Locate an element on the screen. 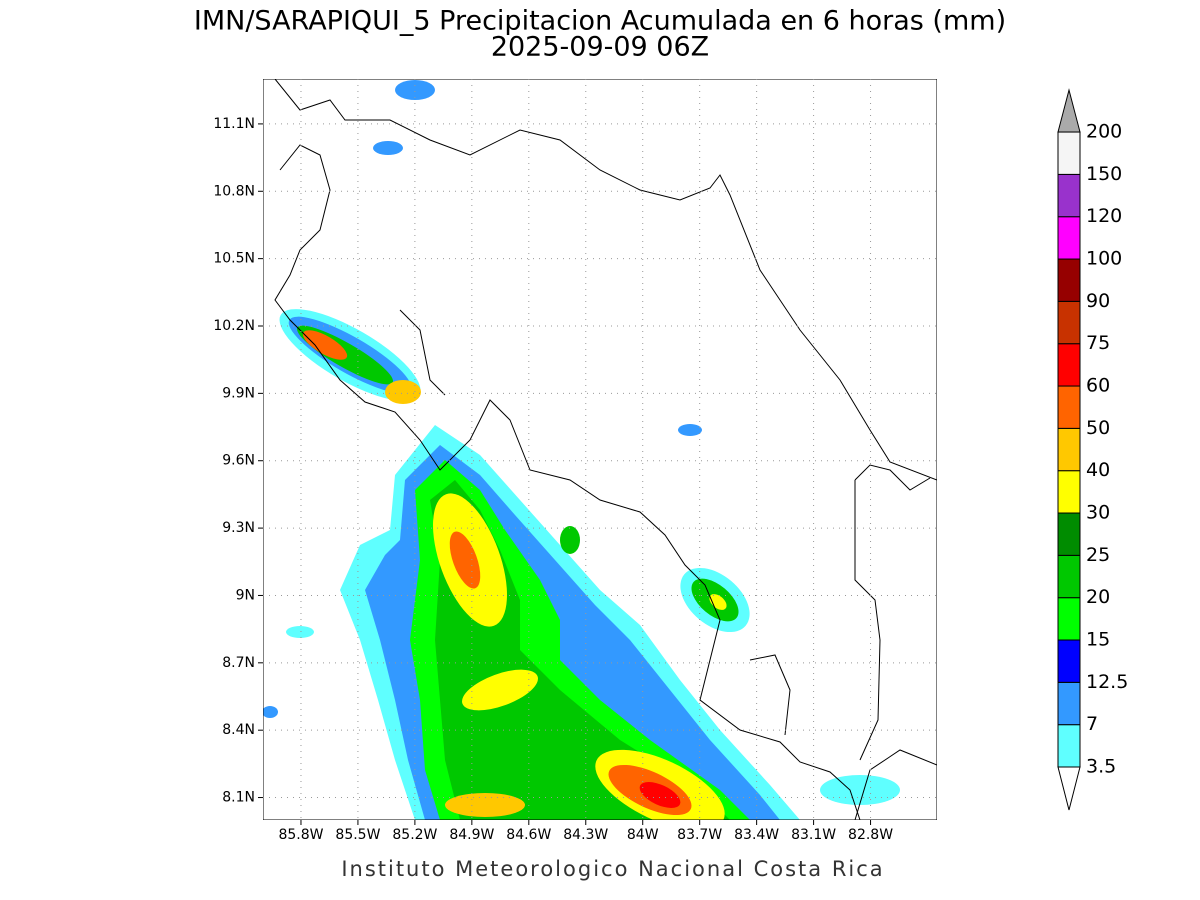 The height and width of the screenshot is (900, 1200). colorbar-label: 20 is located at coordinates (1098, 597).